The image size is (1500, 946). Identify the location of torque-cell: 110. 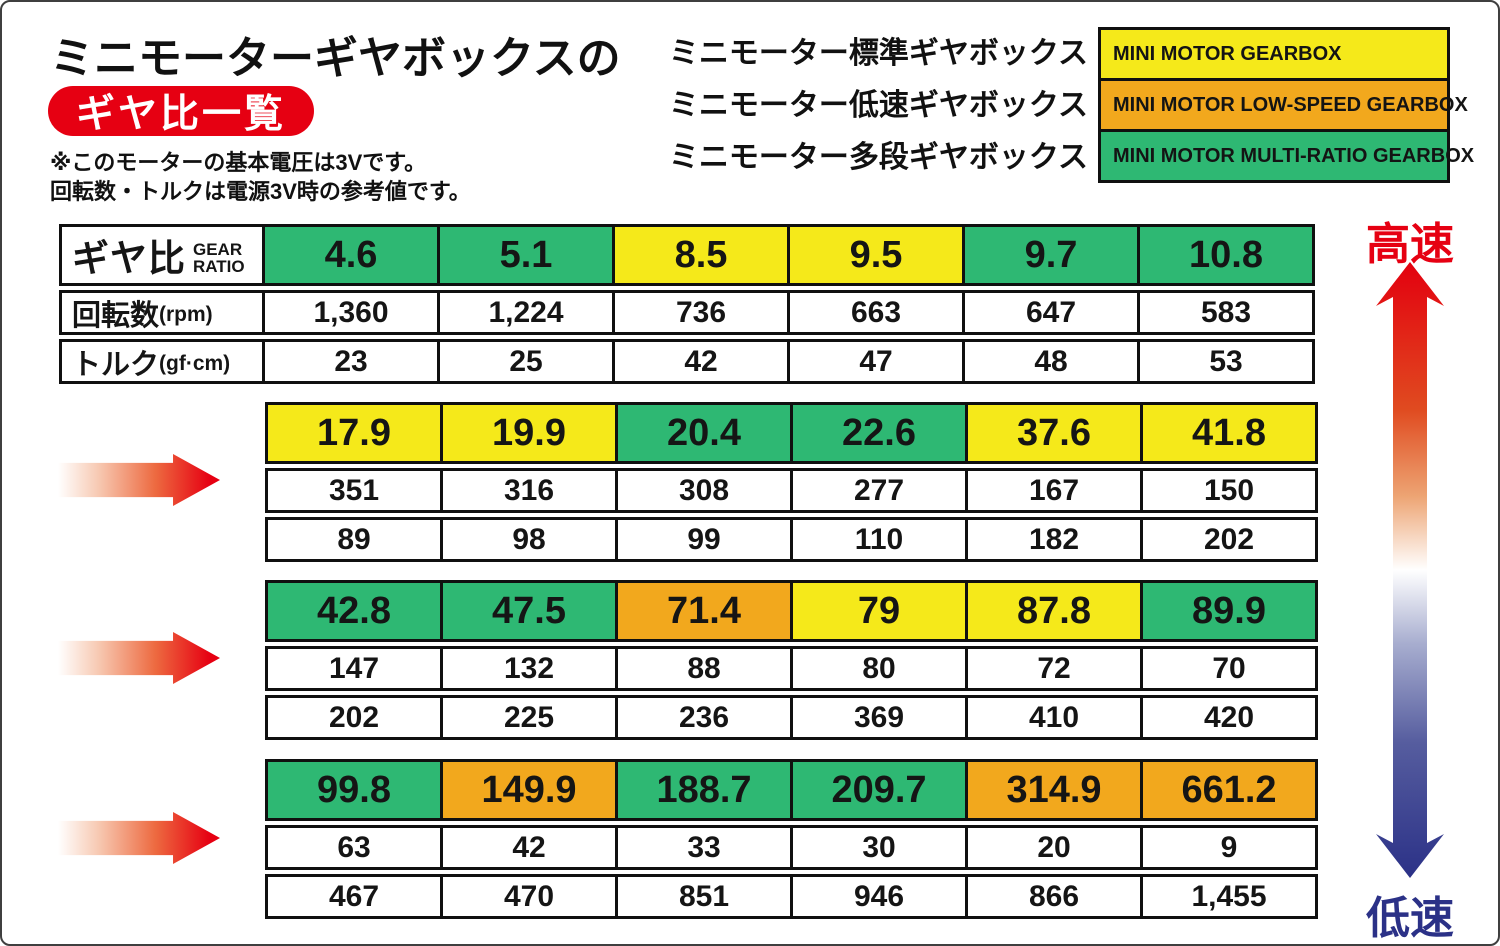
(879, 539).